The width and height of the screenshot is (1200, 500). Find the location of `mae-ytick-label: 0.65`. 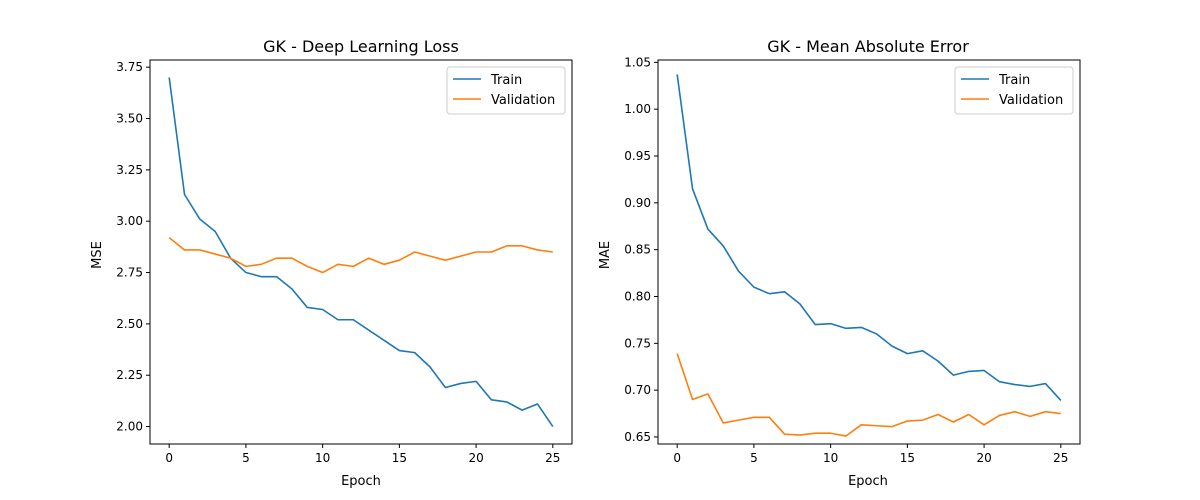

mae-ytick-label: 0.65 is located at coordinates (637, 437).